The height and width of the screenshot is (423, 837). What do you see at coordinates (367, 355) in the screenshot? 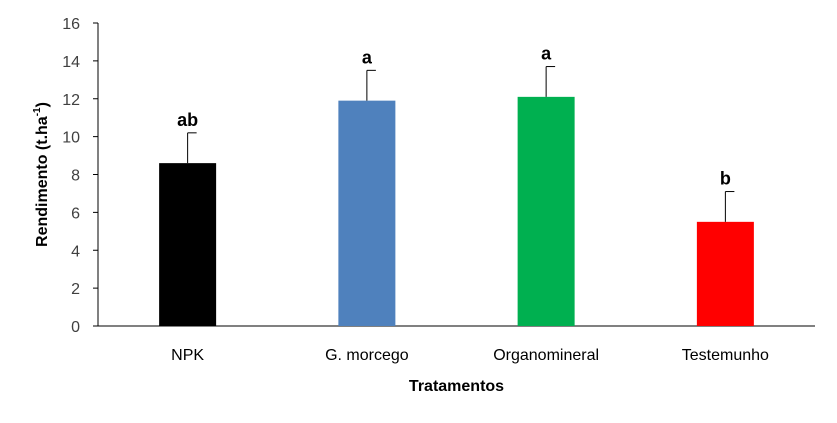
I see `category-label: G. morcego` at bounding box center [367, 355].